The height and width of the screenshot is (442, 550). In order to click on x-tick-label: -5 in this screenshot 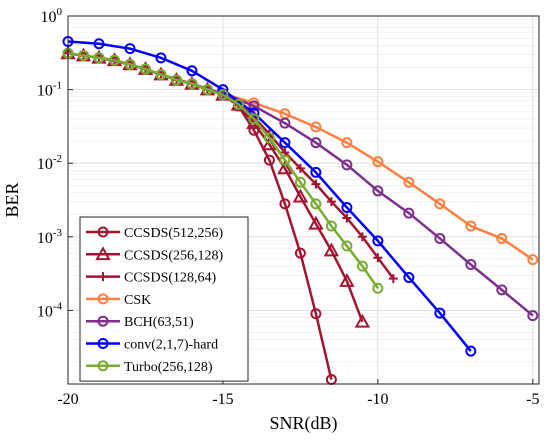, I will do `click(532, 399)`.